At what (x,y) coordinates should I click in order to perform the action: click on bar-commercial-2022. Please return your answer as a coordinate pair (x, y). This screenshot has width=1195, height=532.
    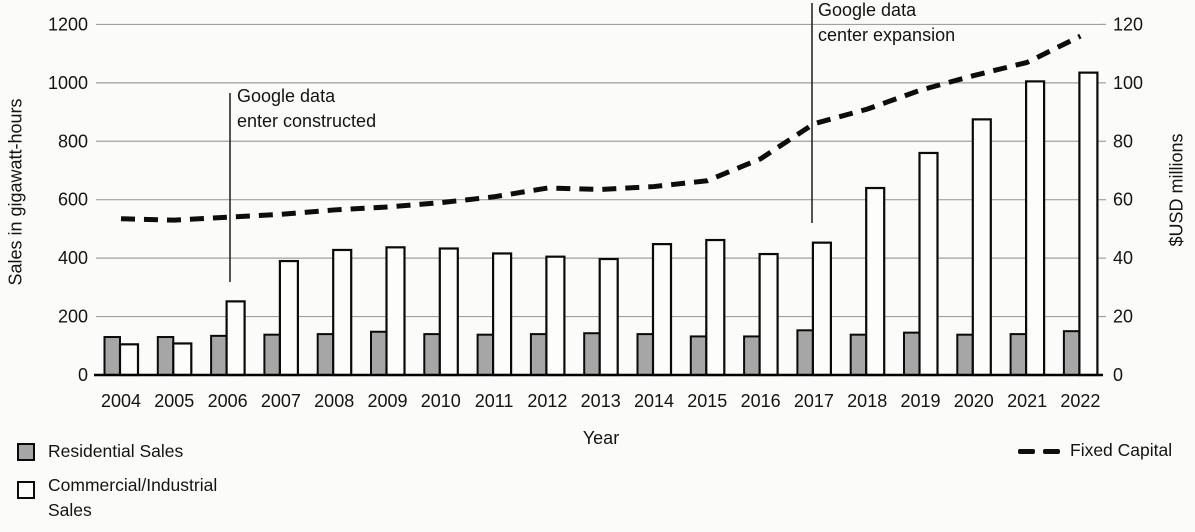
    Looking at the image, I should click on (1088, 224).